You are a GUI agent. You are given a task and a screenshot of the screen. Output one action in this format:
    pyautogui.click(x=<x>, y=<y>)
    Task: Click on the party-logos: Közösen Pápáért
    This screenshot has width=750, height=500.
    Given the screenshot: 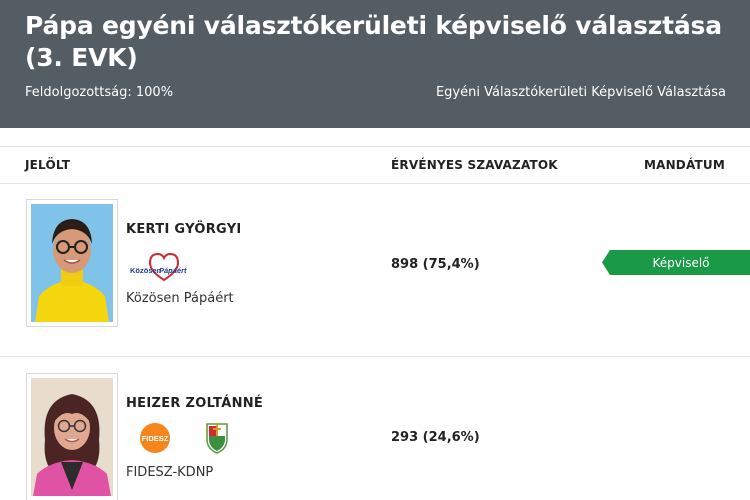 What is the action you would take?
    pyautogui.click(x=158, y=266)
    